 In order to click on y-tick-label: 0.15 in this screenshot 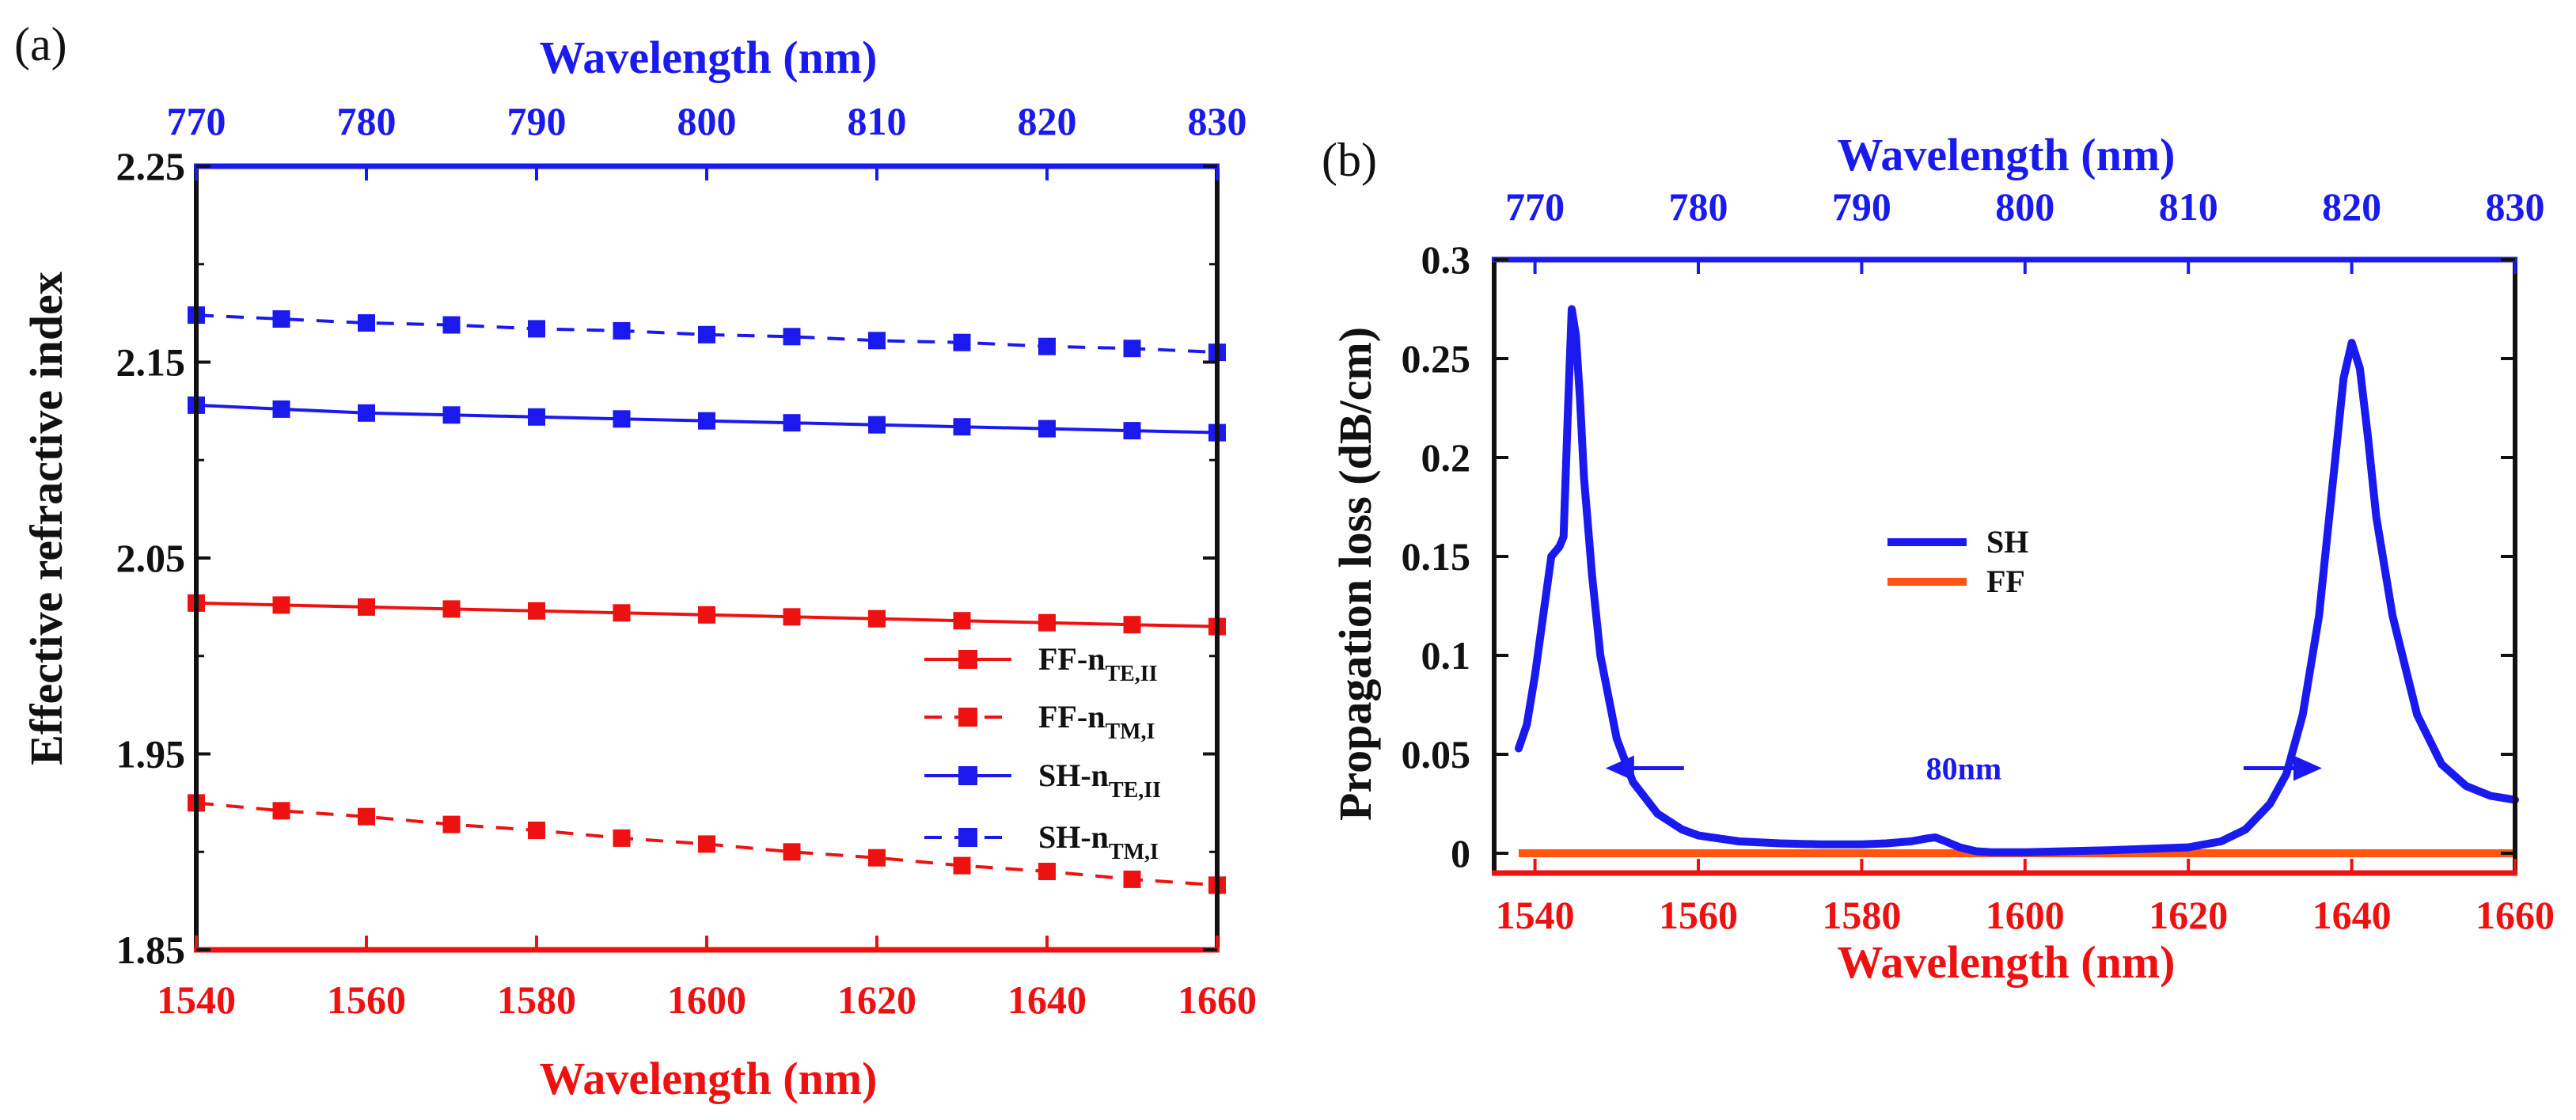, I will do `click(1436, 556)`.